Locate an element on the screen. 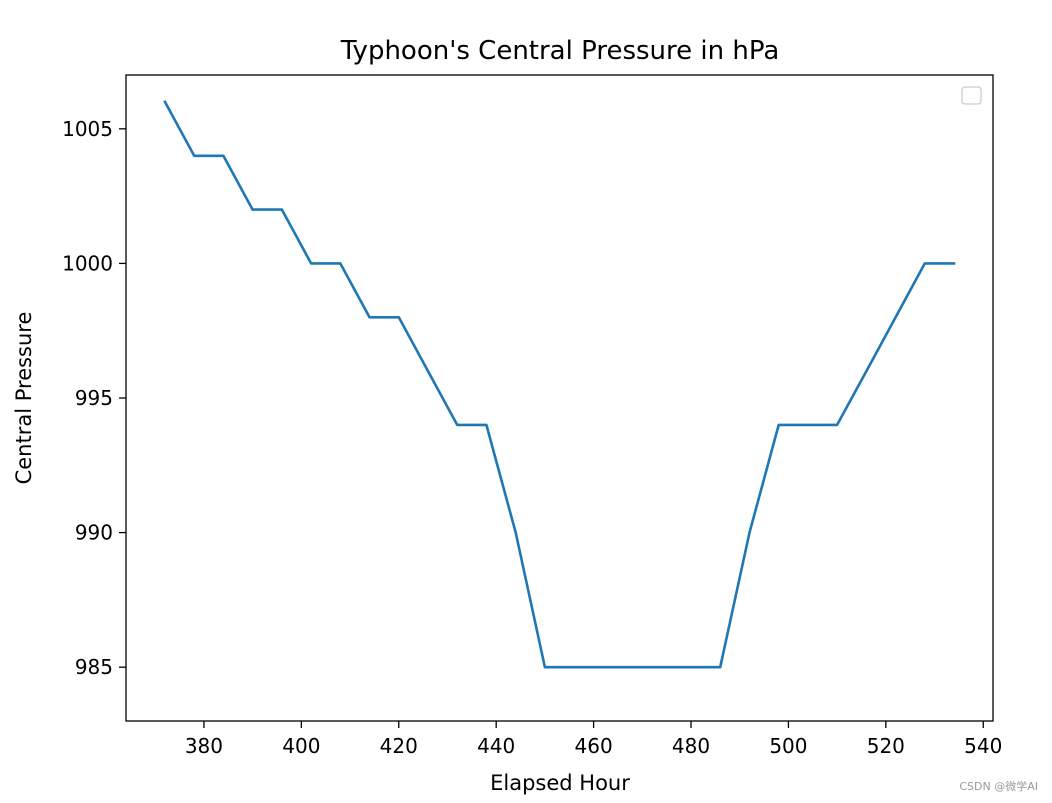 The width and height of the screenshot is (1052, 803). x-axis-label: Elapsed Hour is located at coordinates (560, 783).